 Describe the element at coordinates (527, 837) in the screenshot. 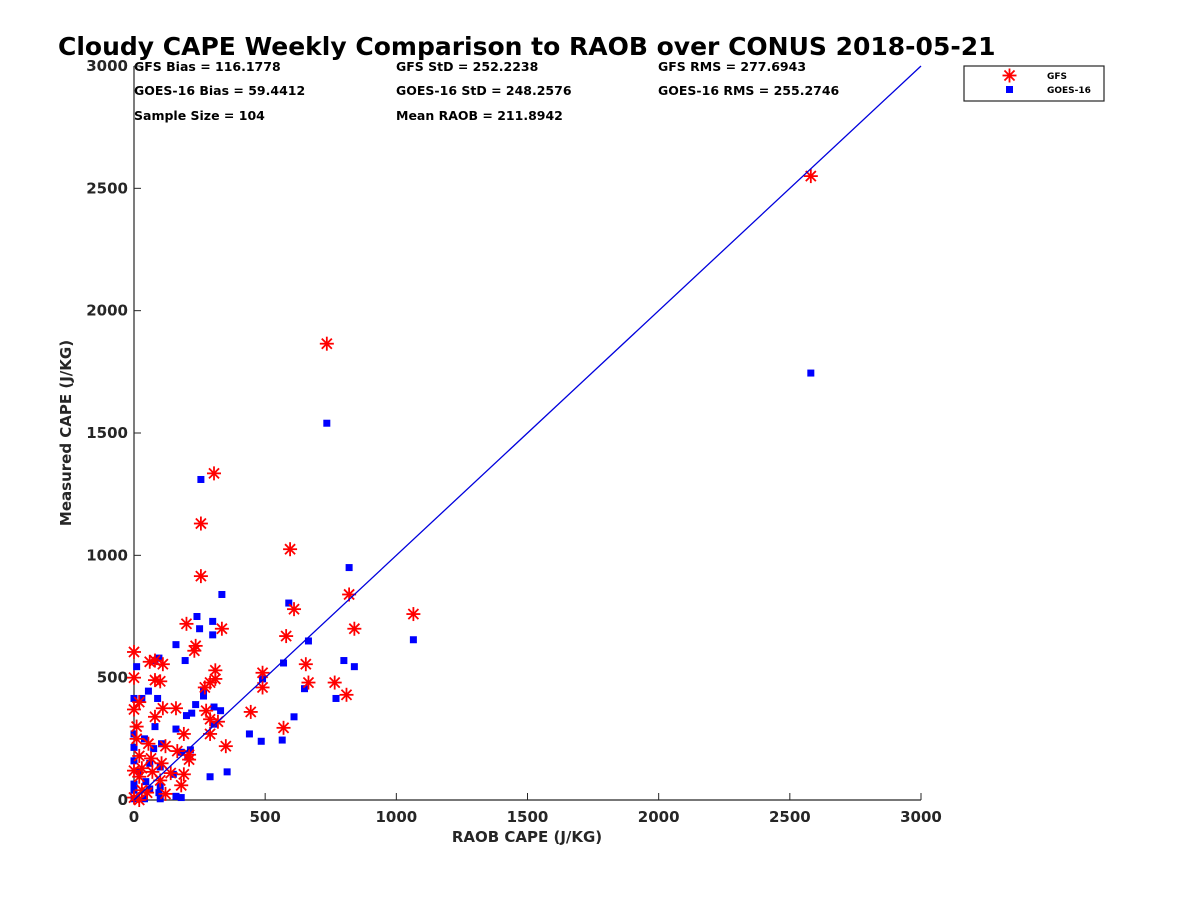

I see `x-axis-label: RAOB CAPE (J/KG)` at that location.